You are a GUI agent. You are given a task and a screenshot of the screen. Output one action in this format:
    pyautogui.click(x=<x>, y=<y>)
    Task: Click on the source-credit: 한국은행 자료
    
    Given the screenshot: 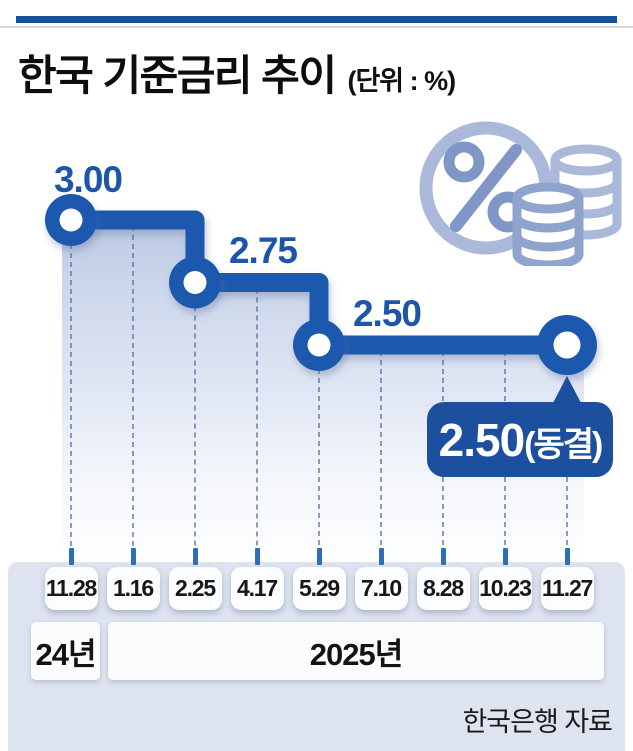 What is the action you would take?
    pyautogui.click(x=537, y=722)
    